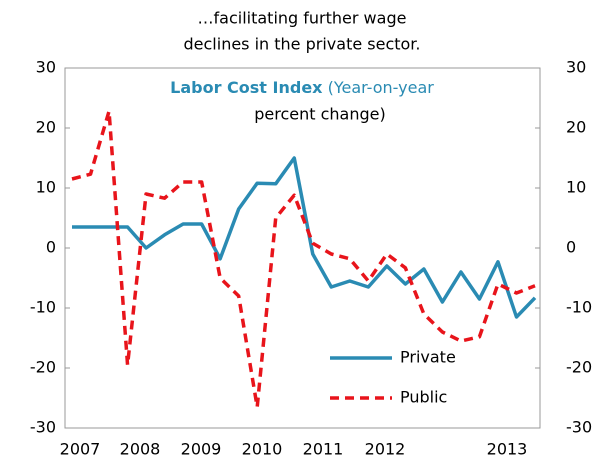 Image resolution: width=598 pixels, height=468 pixels. I want to click on annotation-text: percent change), so click(320, 114).